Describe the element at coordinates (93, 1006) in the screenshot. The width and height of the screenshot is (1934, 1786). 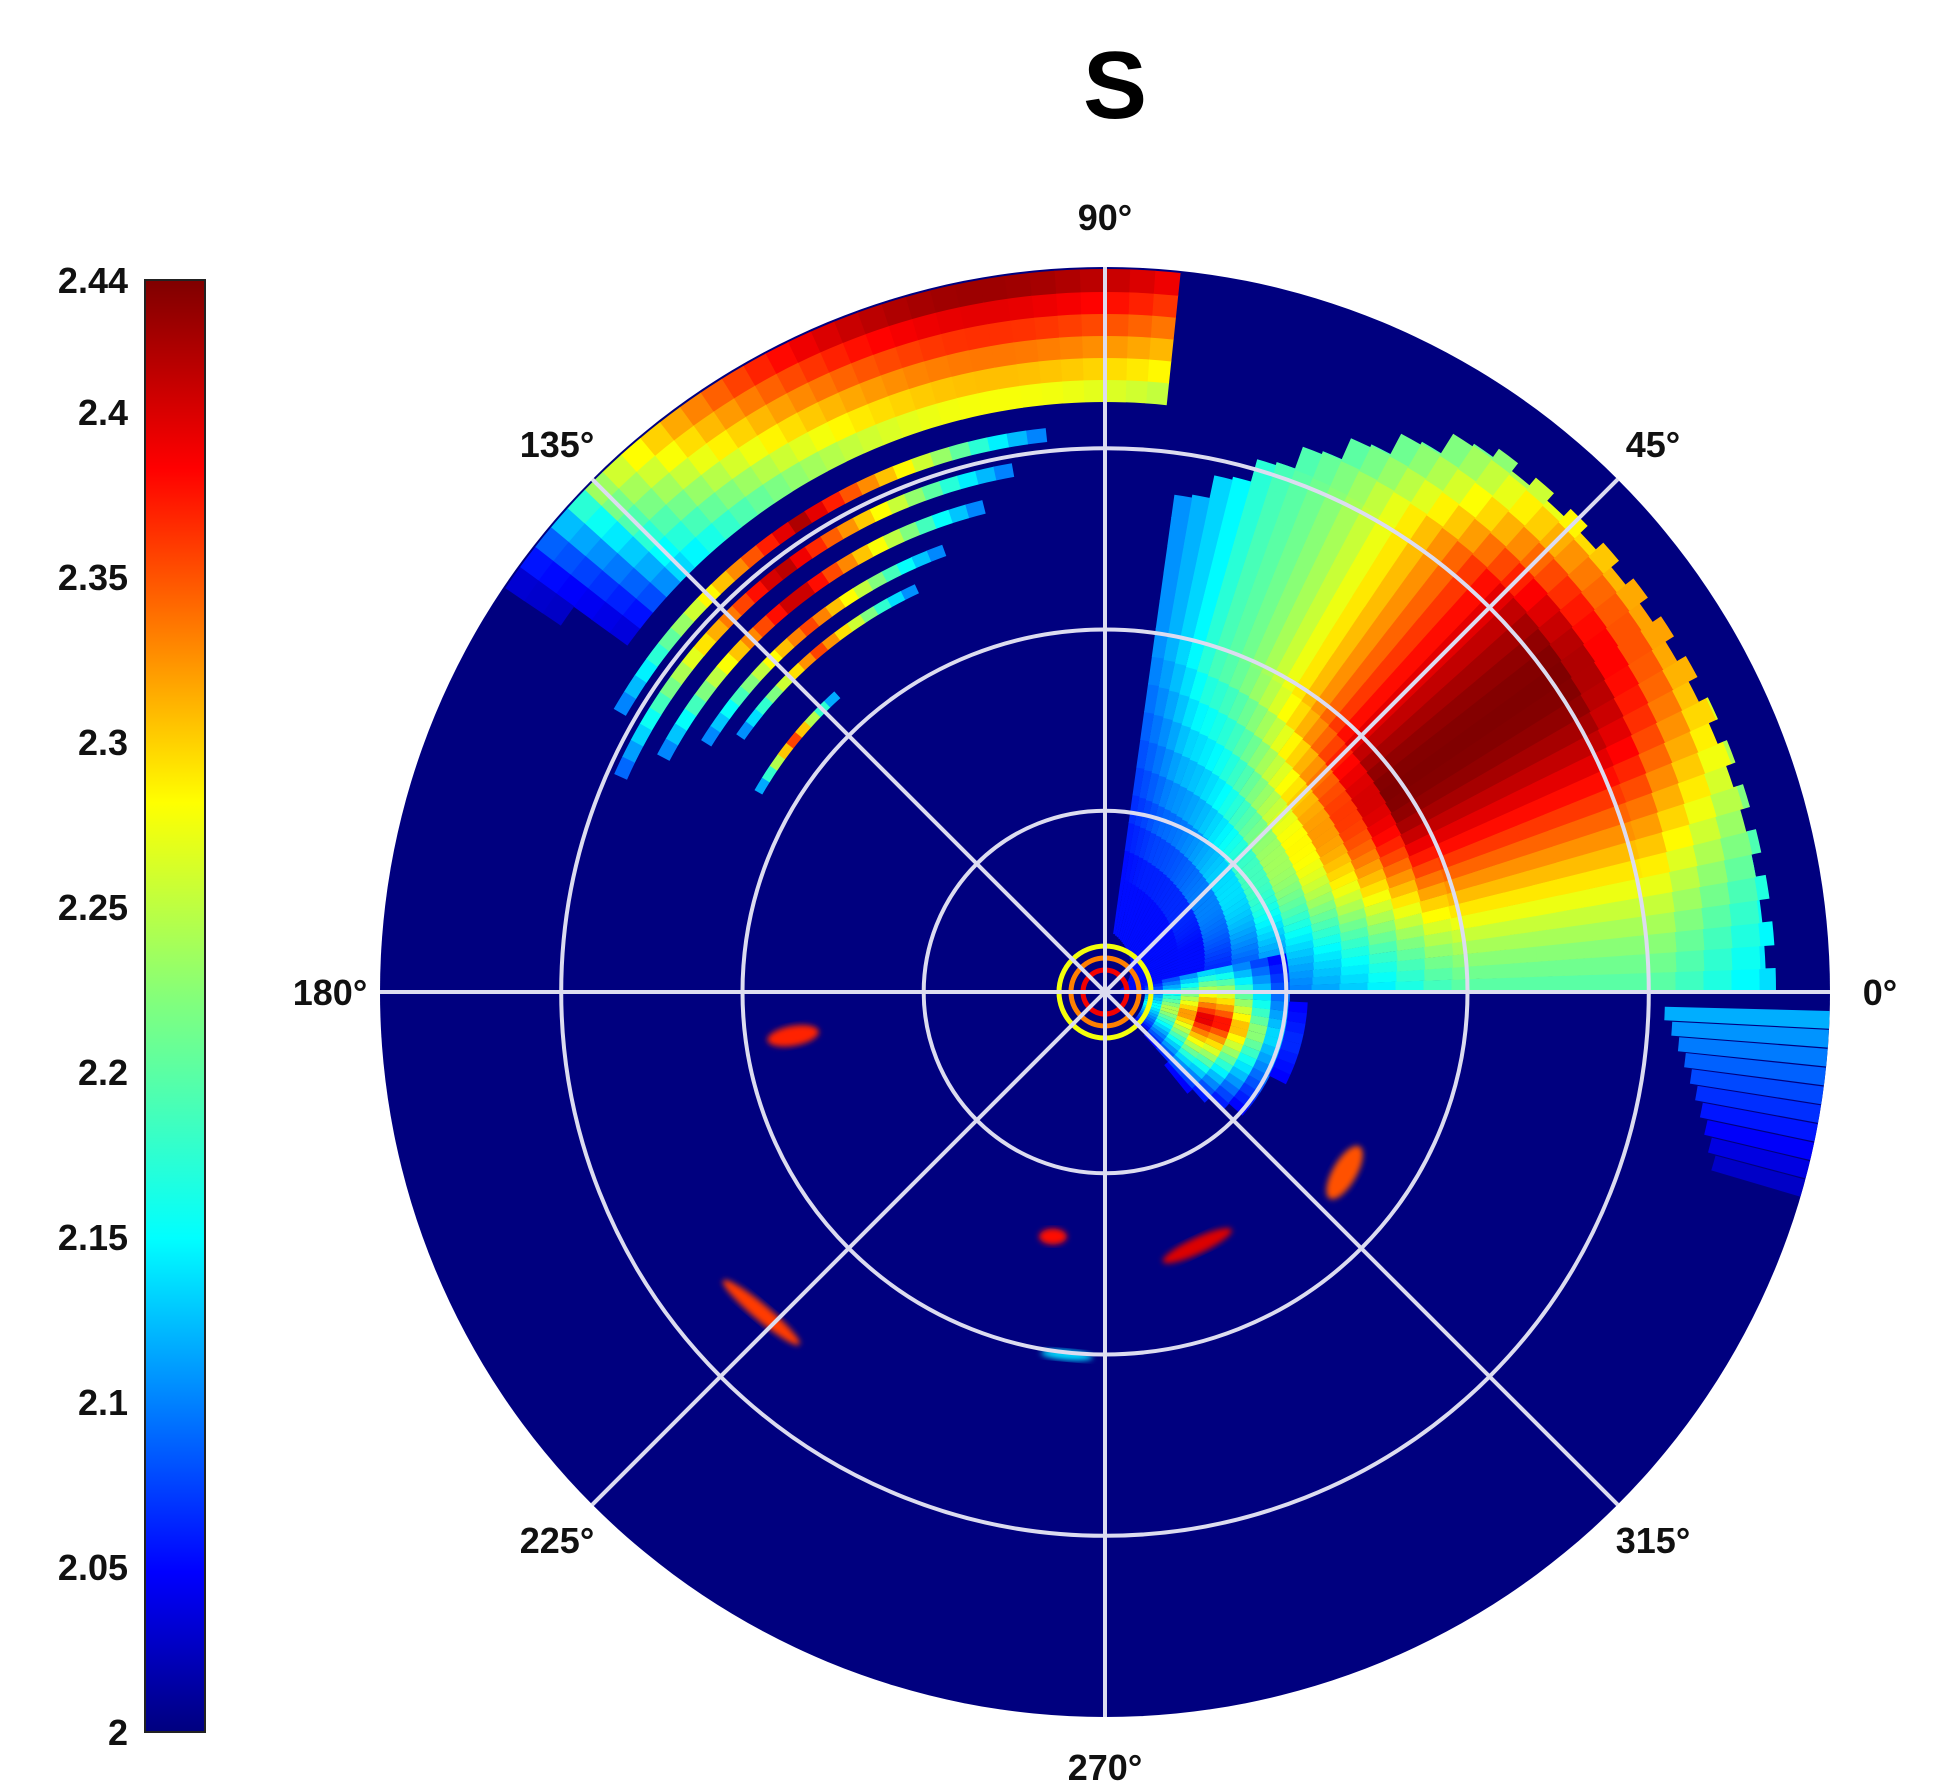
I see `colorbar-tick-labels: 2 2.05 2.1 2.15 2.2 2.25 2.3 2.35 2.4 2.44` at that location.